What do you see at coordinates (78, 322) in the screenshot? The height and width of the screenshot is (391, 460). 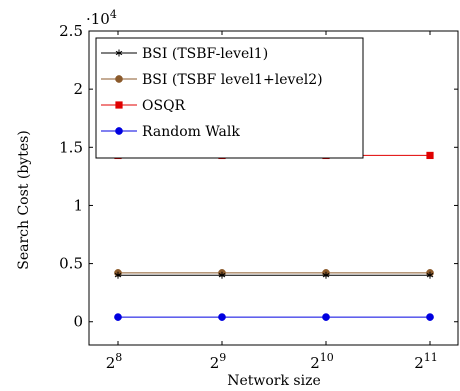 I see `y-tick-label: 0` at bounding box center [78, 322].